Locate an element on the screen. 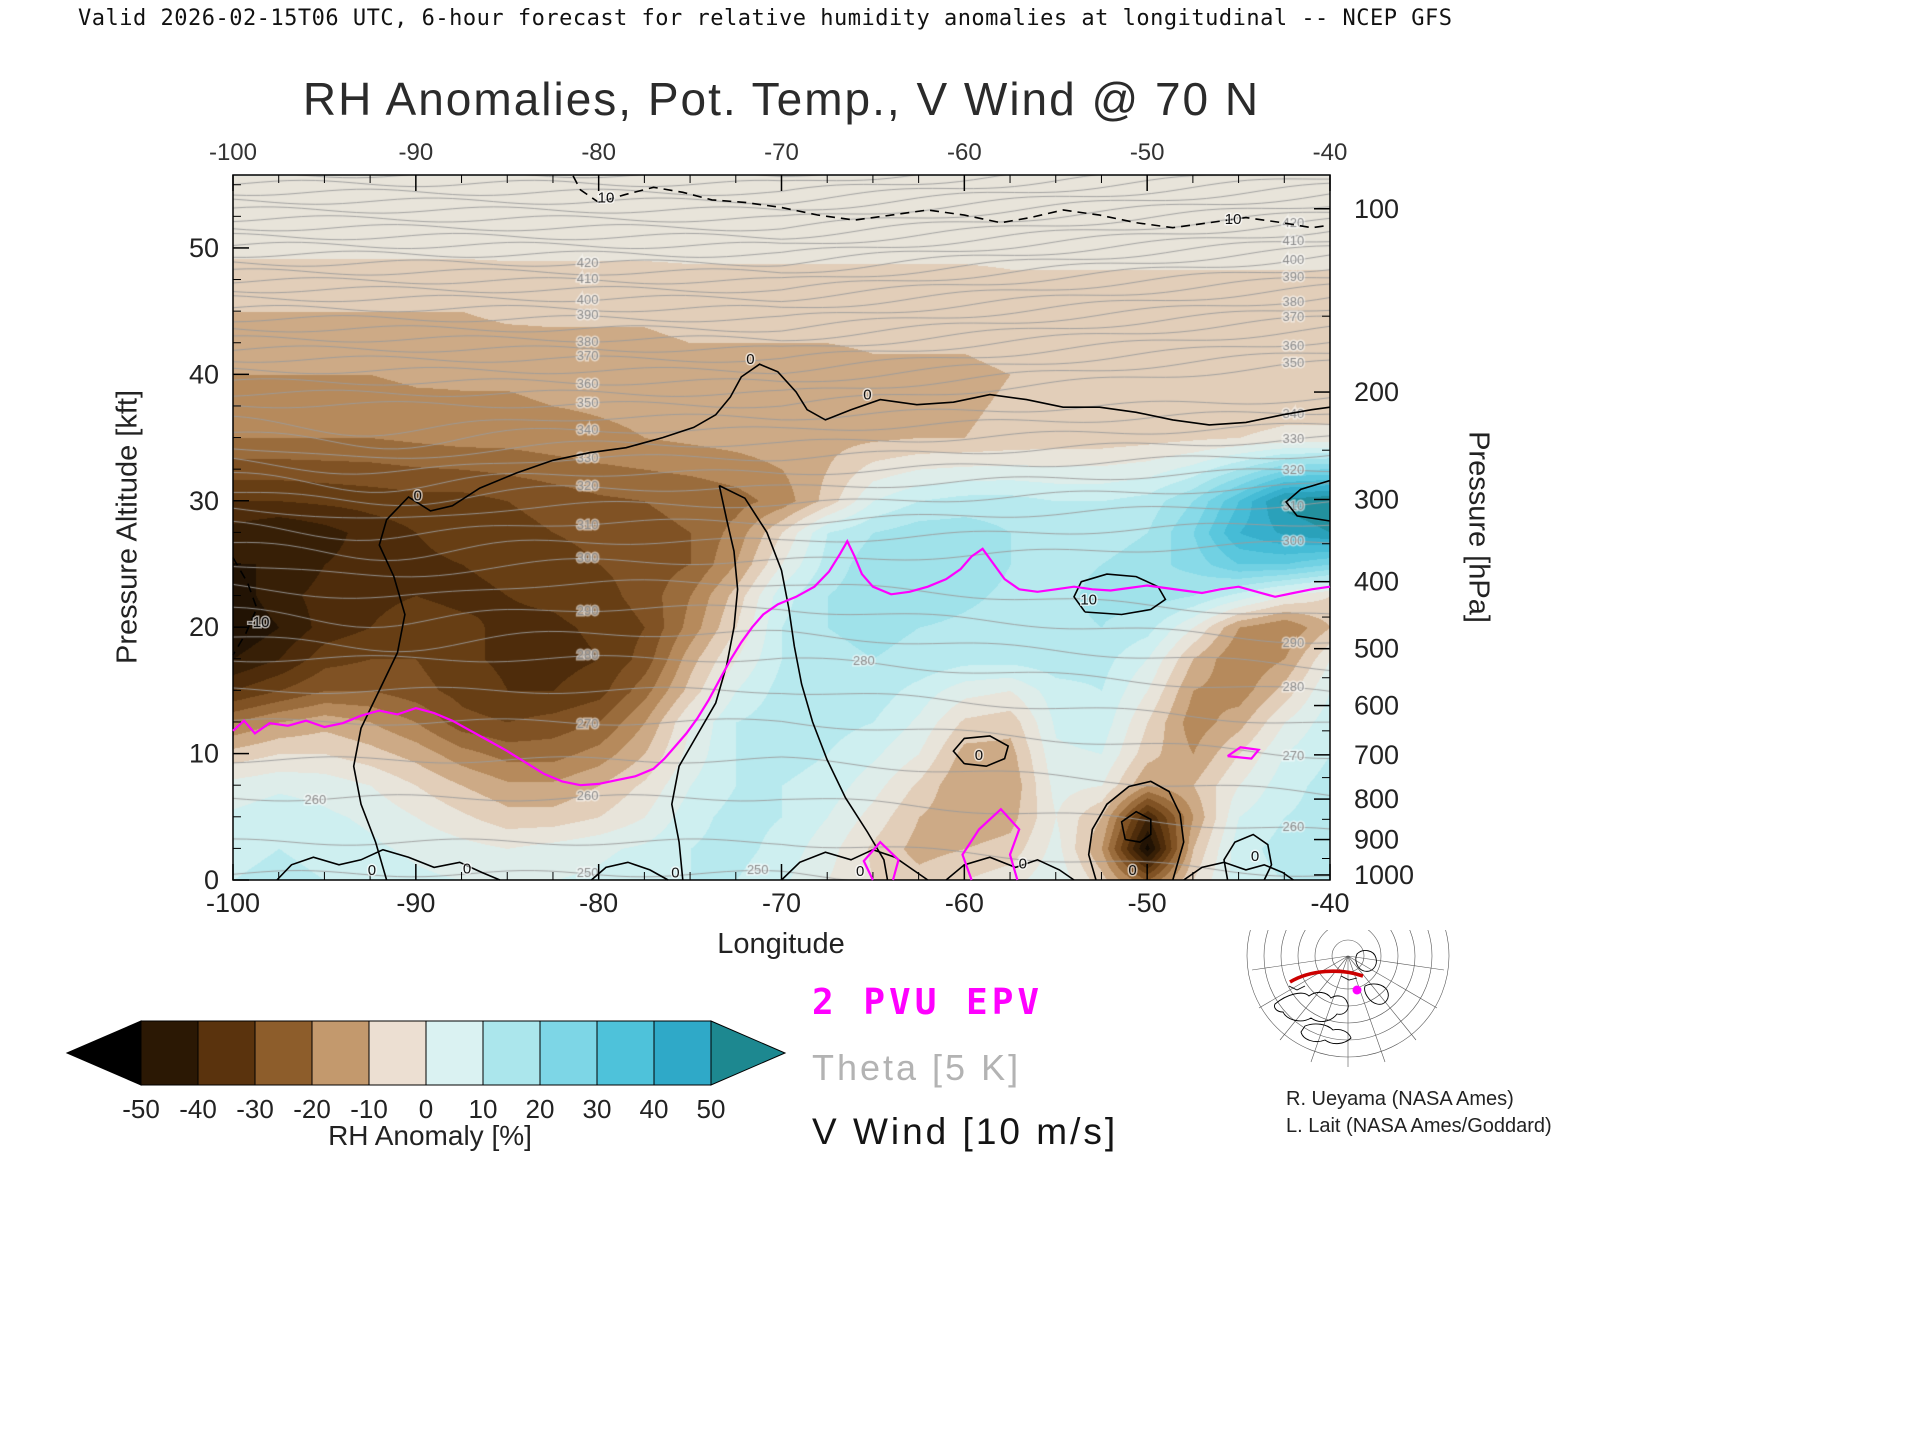 The height and width of the screenshot is (1440, 1920). y-left-tick-label: 30 is located at coordinates (204, 501).